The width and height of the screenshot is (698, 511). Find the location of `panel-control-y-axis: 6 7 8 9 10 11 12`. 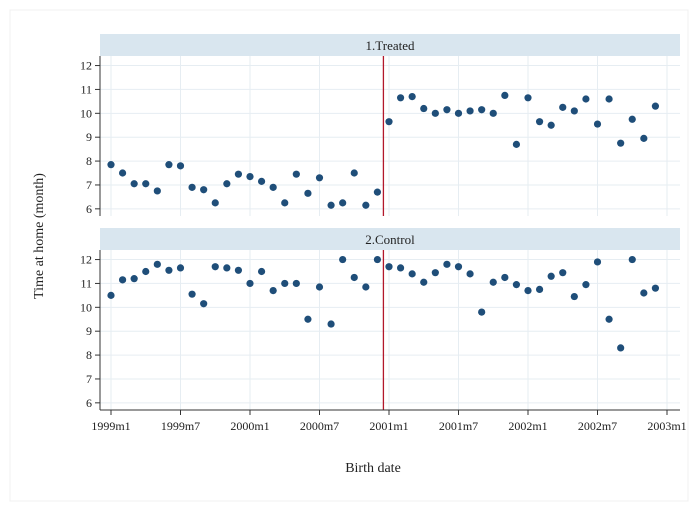

panel-control-y-axis: 6 7 8 9 10 11 12 is located at coordinates (90, 330).